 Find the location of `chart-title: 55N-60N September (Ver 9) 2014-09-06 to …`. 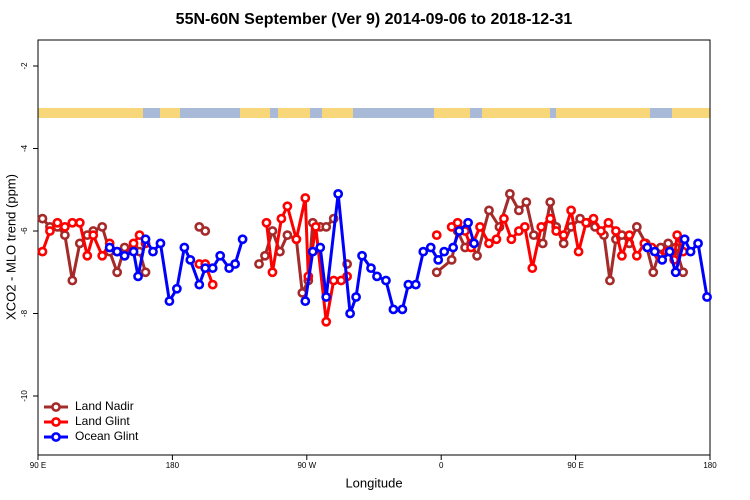

chart-title: 55N-60N September (Ver 9) 2014-09-06 to … is located at coordinates (374, 19).